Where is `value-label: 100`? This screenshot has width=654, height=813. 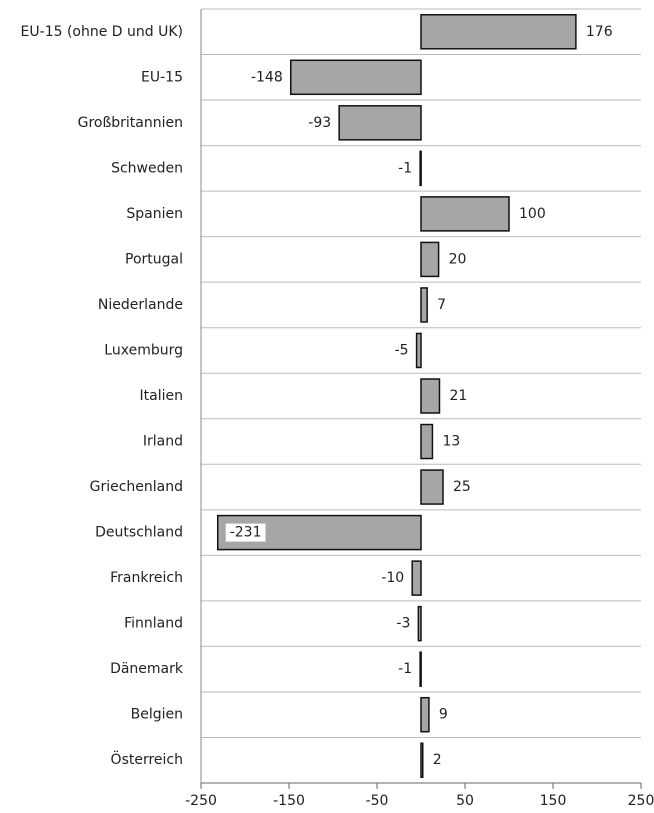 value-label: 100 is located at coordinates (532, 214).